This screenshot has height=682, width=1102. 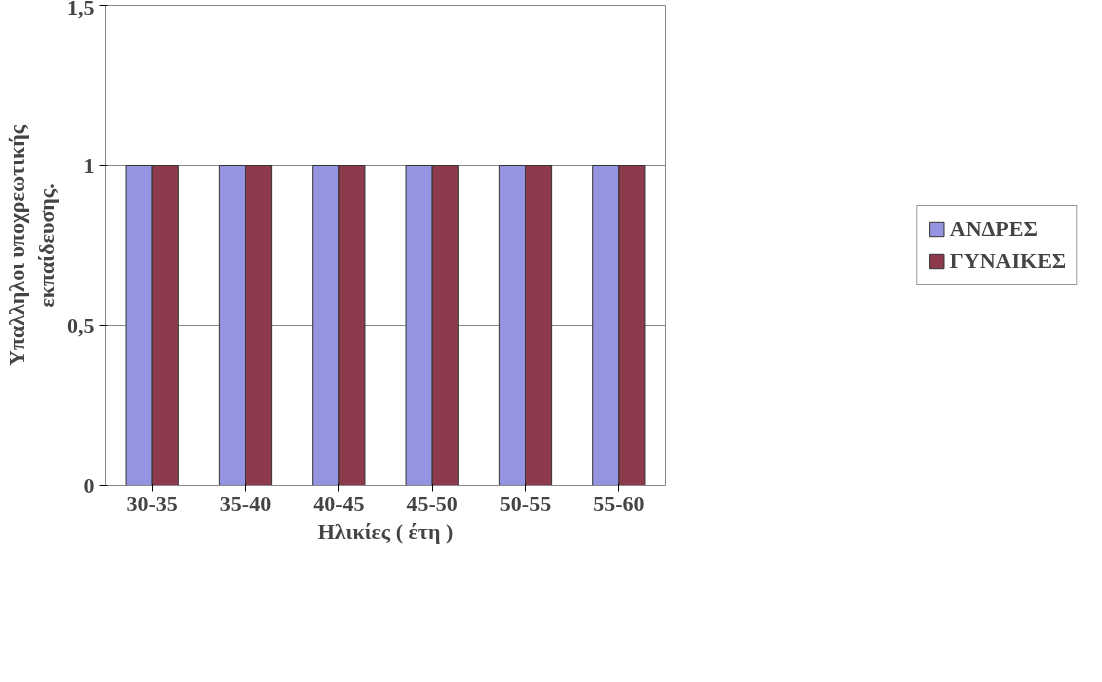 I want to click on y-tick-label: 1, so click(x=89, y=165).